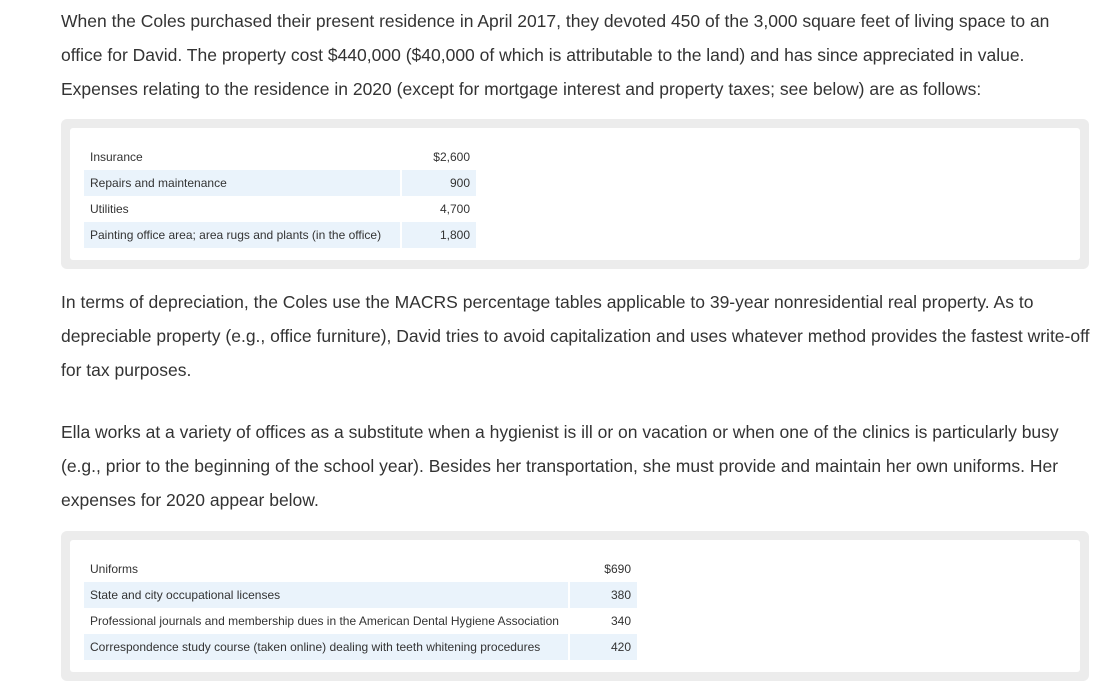 This screenshot has width=1115, height=681. What do you see at coordinates (109, 209) in the screenshot?
I see `expense-label: Utilities` at bounding box center [109, 209].